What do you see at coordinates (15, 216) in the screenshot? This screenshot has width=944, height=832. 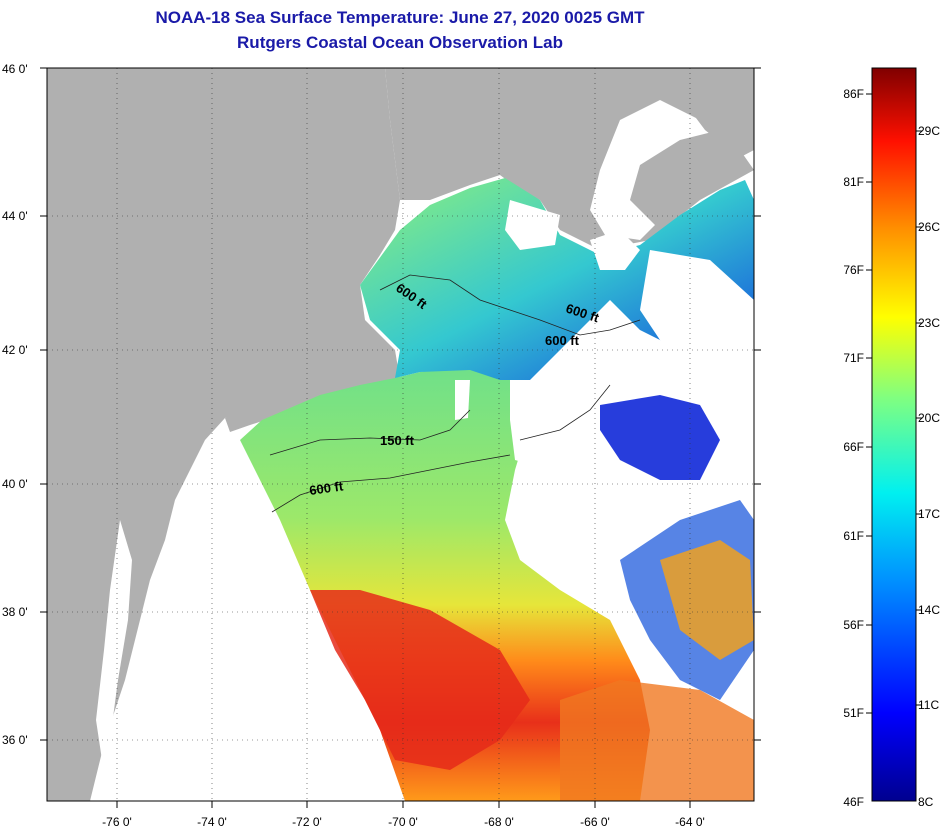 I see `lat-label: 44 0'` at bounding box center [15, 216].